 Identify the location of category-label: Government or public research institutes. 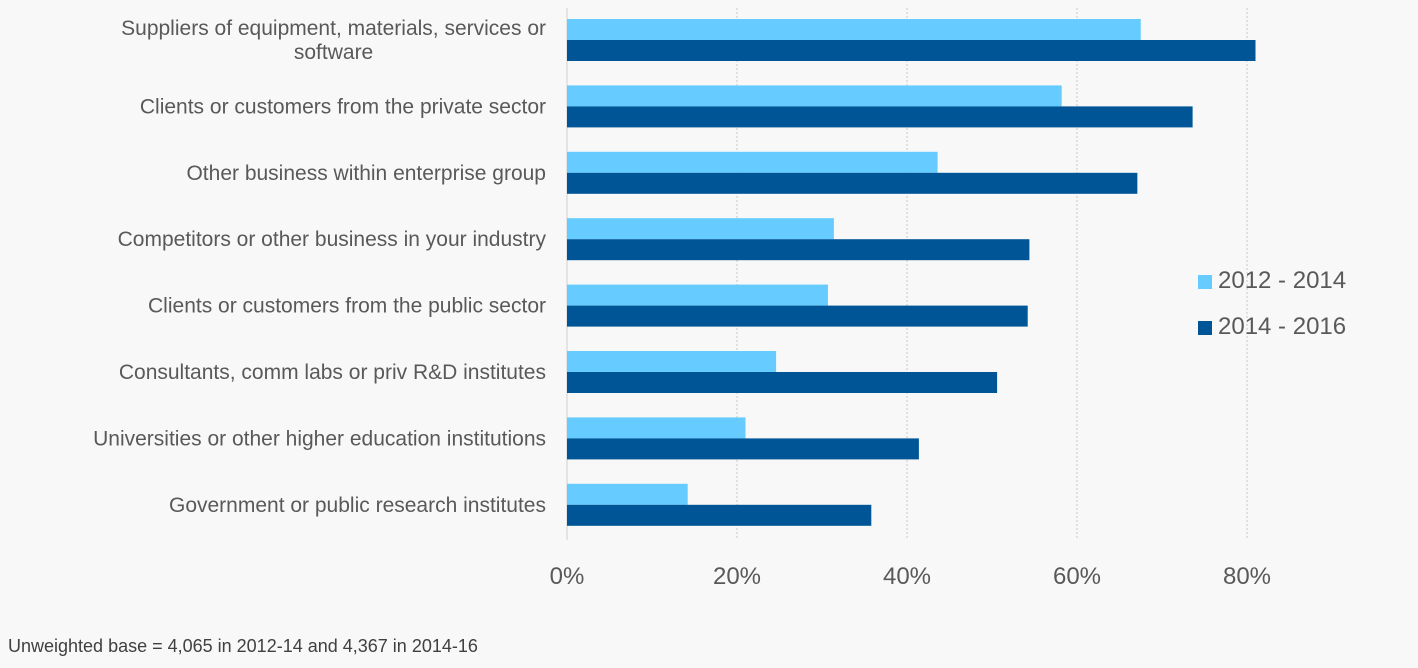
(357, 505).